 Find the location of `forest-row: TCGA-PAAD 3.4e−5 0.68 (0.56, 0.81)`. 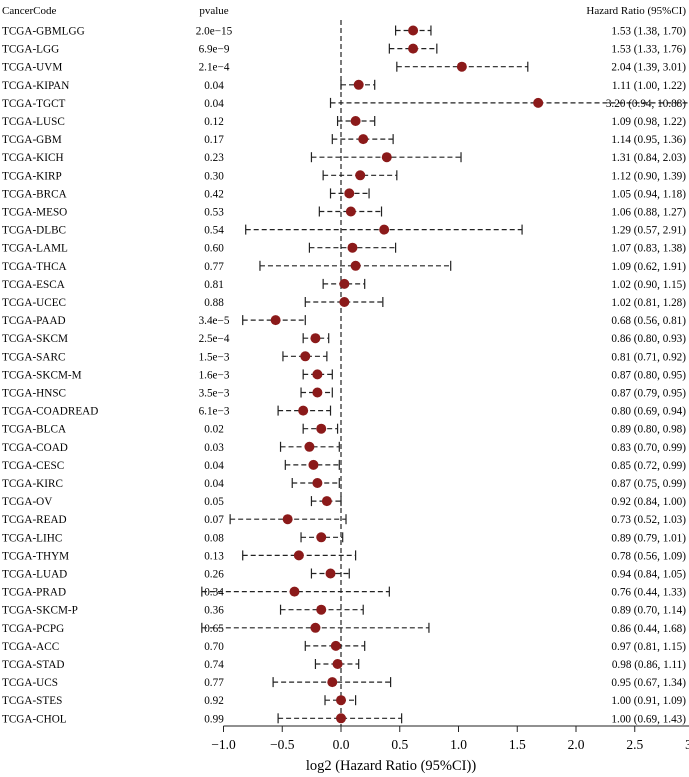

forest-row: TCGA-PAAD 3.4e−5 0.68 (0.56, 0.81) is located at coordinates (344, 321).